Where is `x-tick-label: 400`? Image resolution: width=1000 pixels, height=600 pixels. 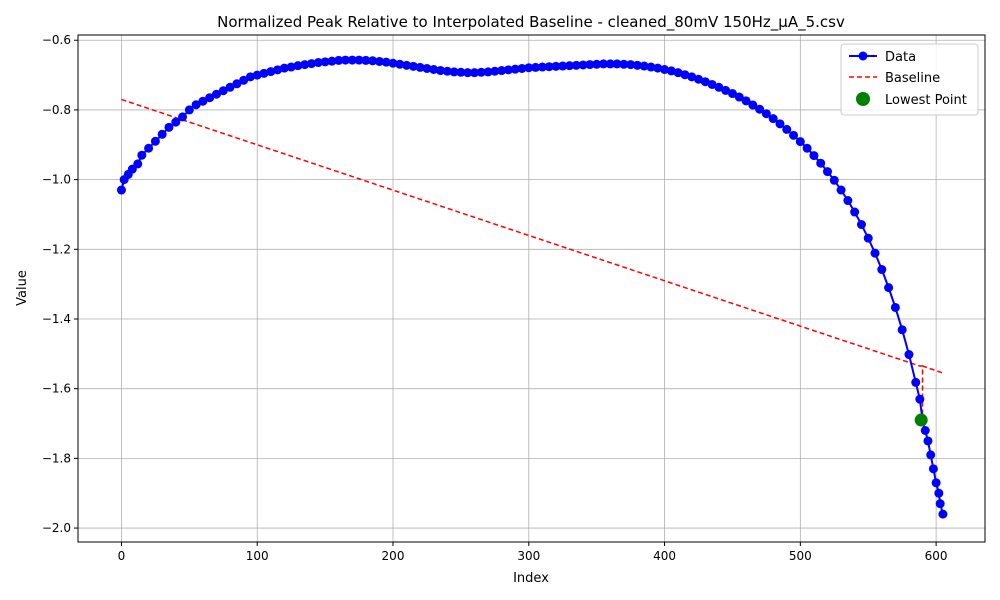 x-tick-label: 400 is located at coordinates (664, 556).